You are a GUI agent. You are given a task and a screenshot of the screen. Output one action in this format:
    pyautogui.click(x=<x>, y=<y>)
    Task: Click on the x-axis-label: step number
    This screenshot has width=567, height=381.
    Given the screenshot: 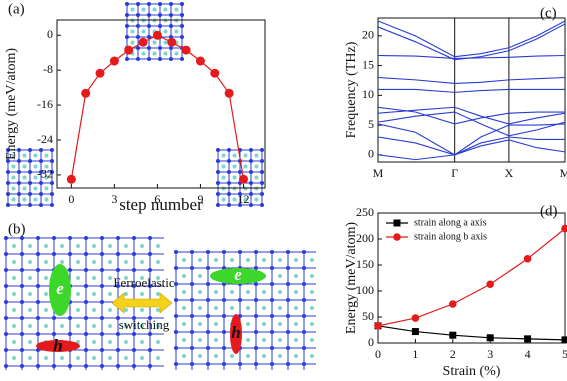 What is the action you would take?
    pyautogui.click(x=161, y=204)
    